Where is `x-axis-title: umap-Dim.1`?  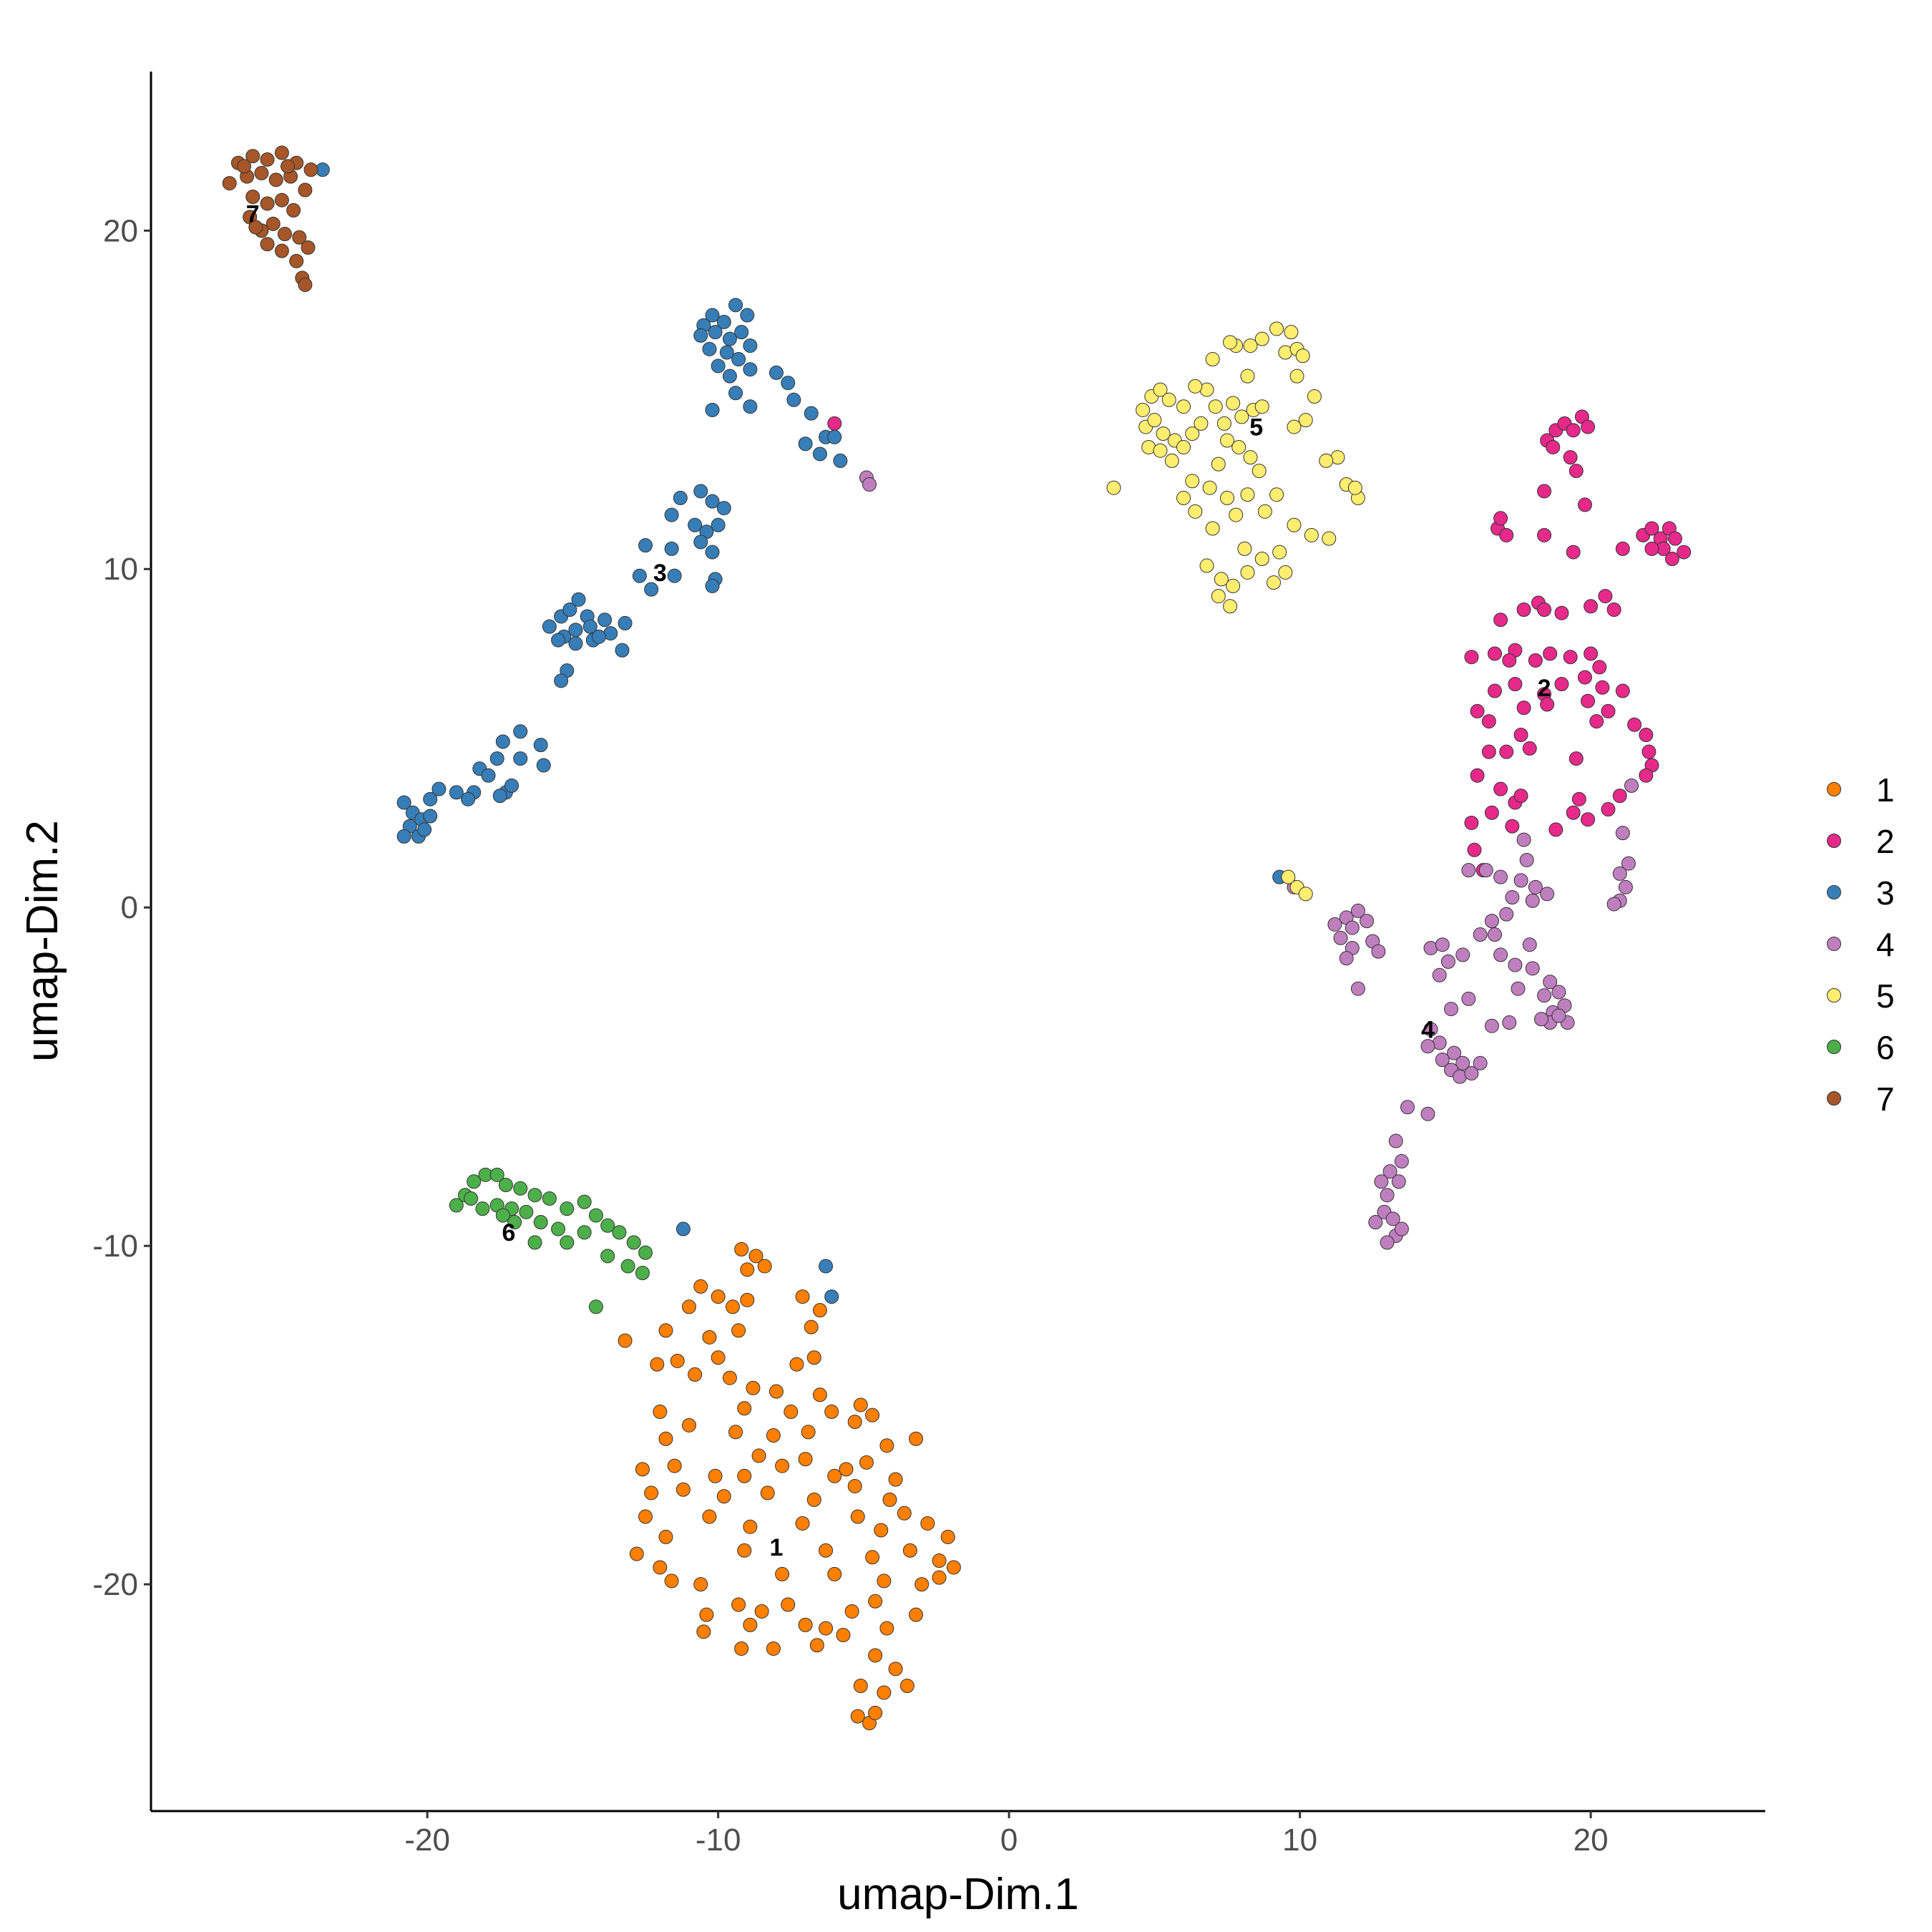
x-axis-title: umap-Dim.1 is located at coordinates (958, 1894).